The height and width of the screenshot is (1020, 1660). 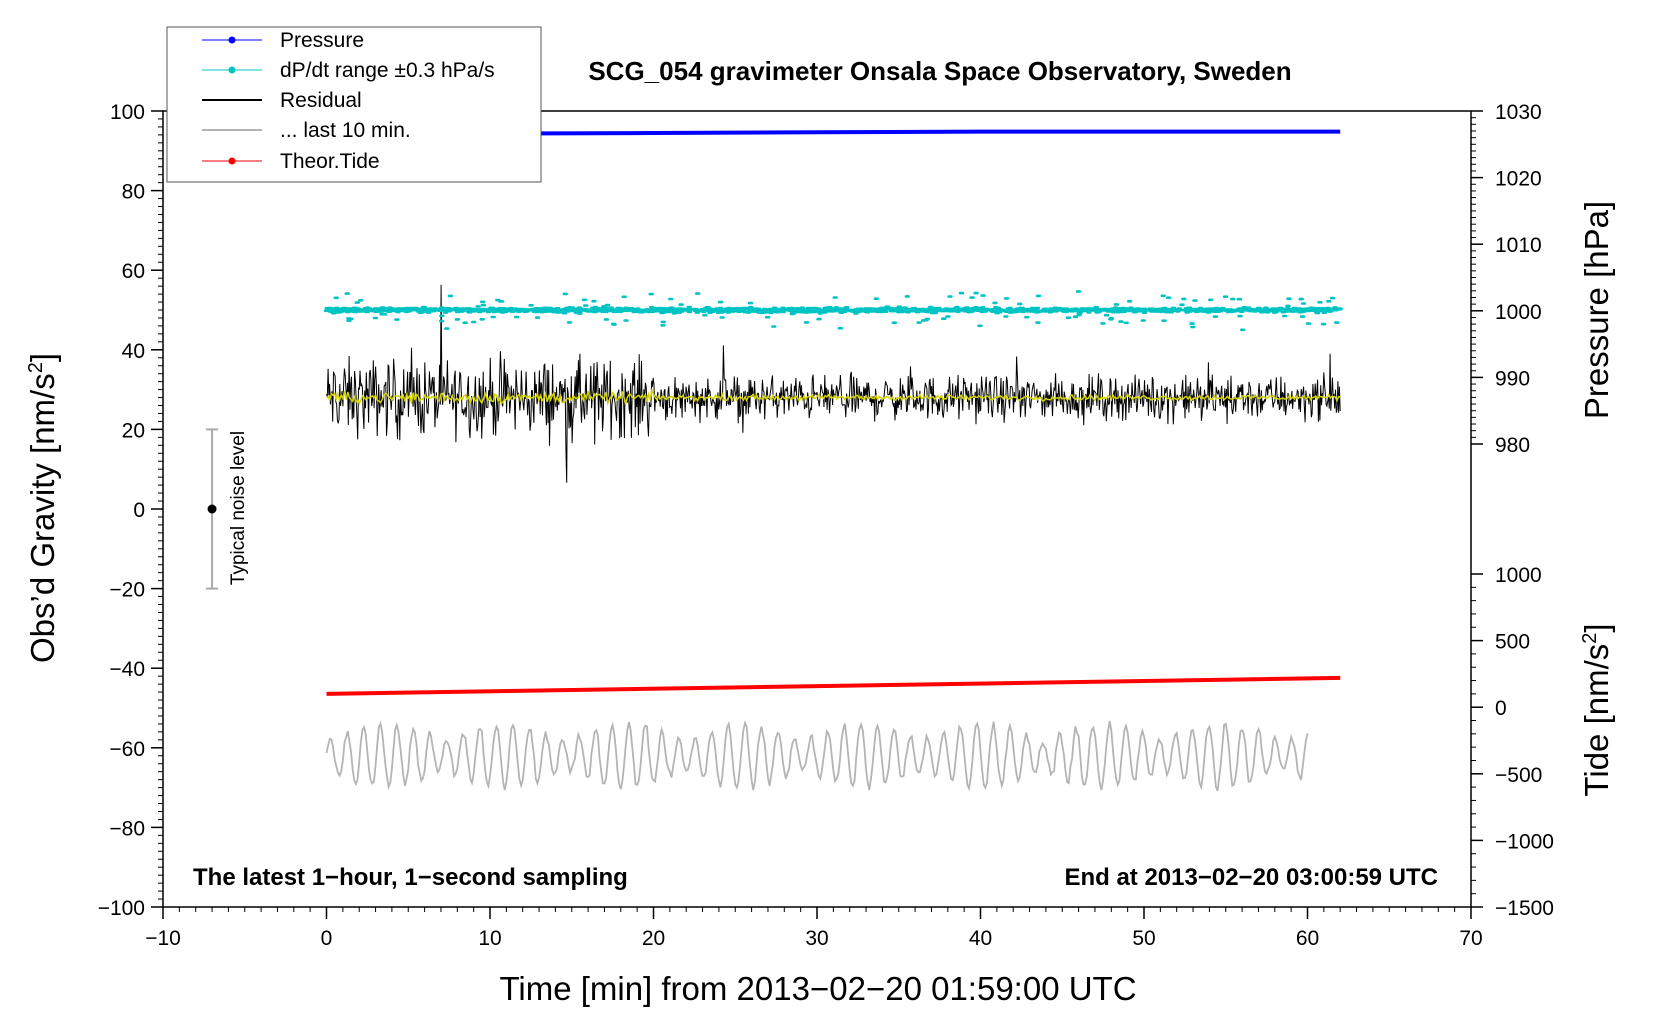 I want to click on y-tick-label: −60, so click(x=127, y=749).